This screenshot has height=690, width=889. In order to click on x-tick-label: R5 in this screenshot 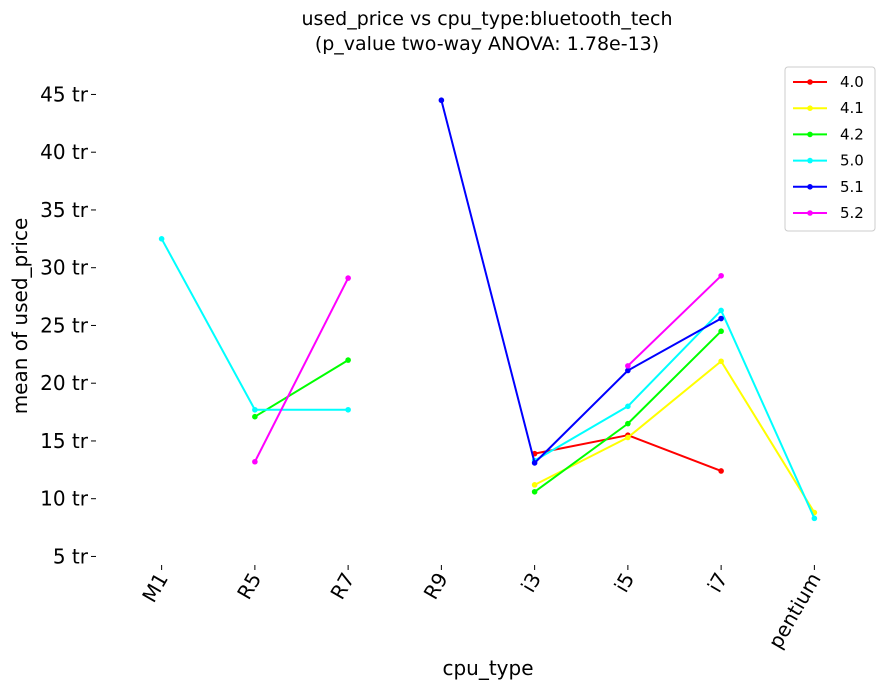, I will do `click(249, 586)`.